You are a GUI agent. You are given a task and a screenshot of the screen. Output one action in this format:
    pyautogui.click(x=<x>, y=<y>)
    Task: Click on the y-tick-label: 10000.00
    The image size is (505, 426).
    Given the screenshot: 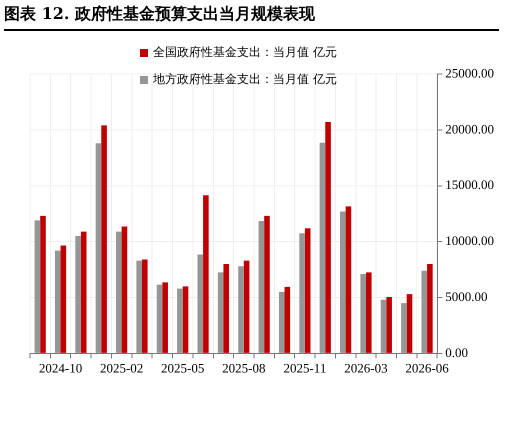 What is the action you would take?
    pyautogui.click(x=469, y=240)
    